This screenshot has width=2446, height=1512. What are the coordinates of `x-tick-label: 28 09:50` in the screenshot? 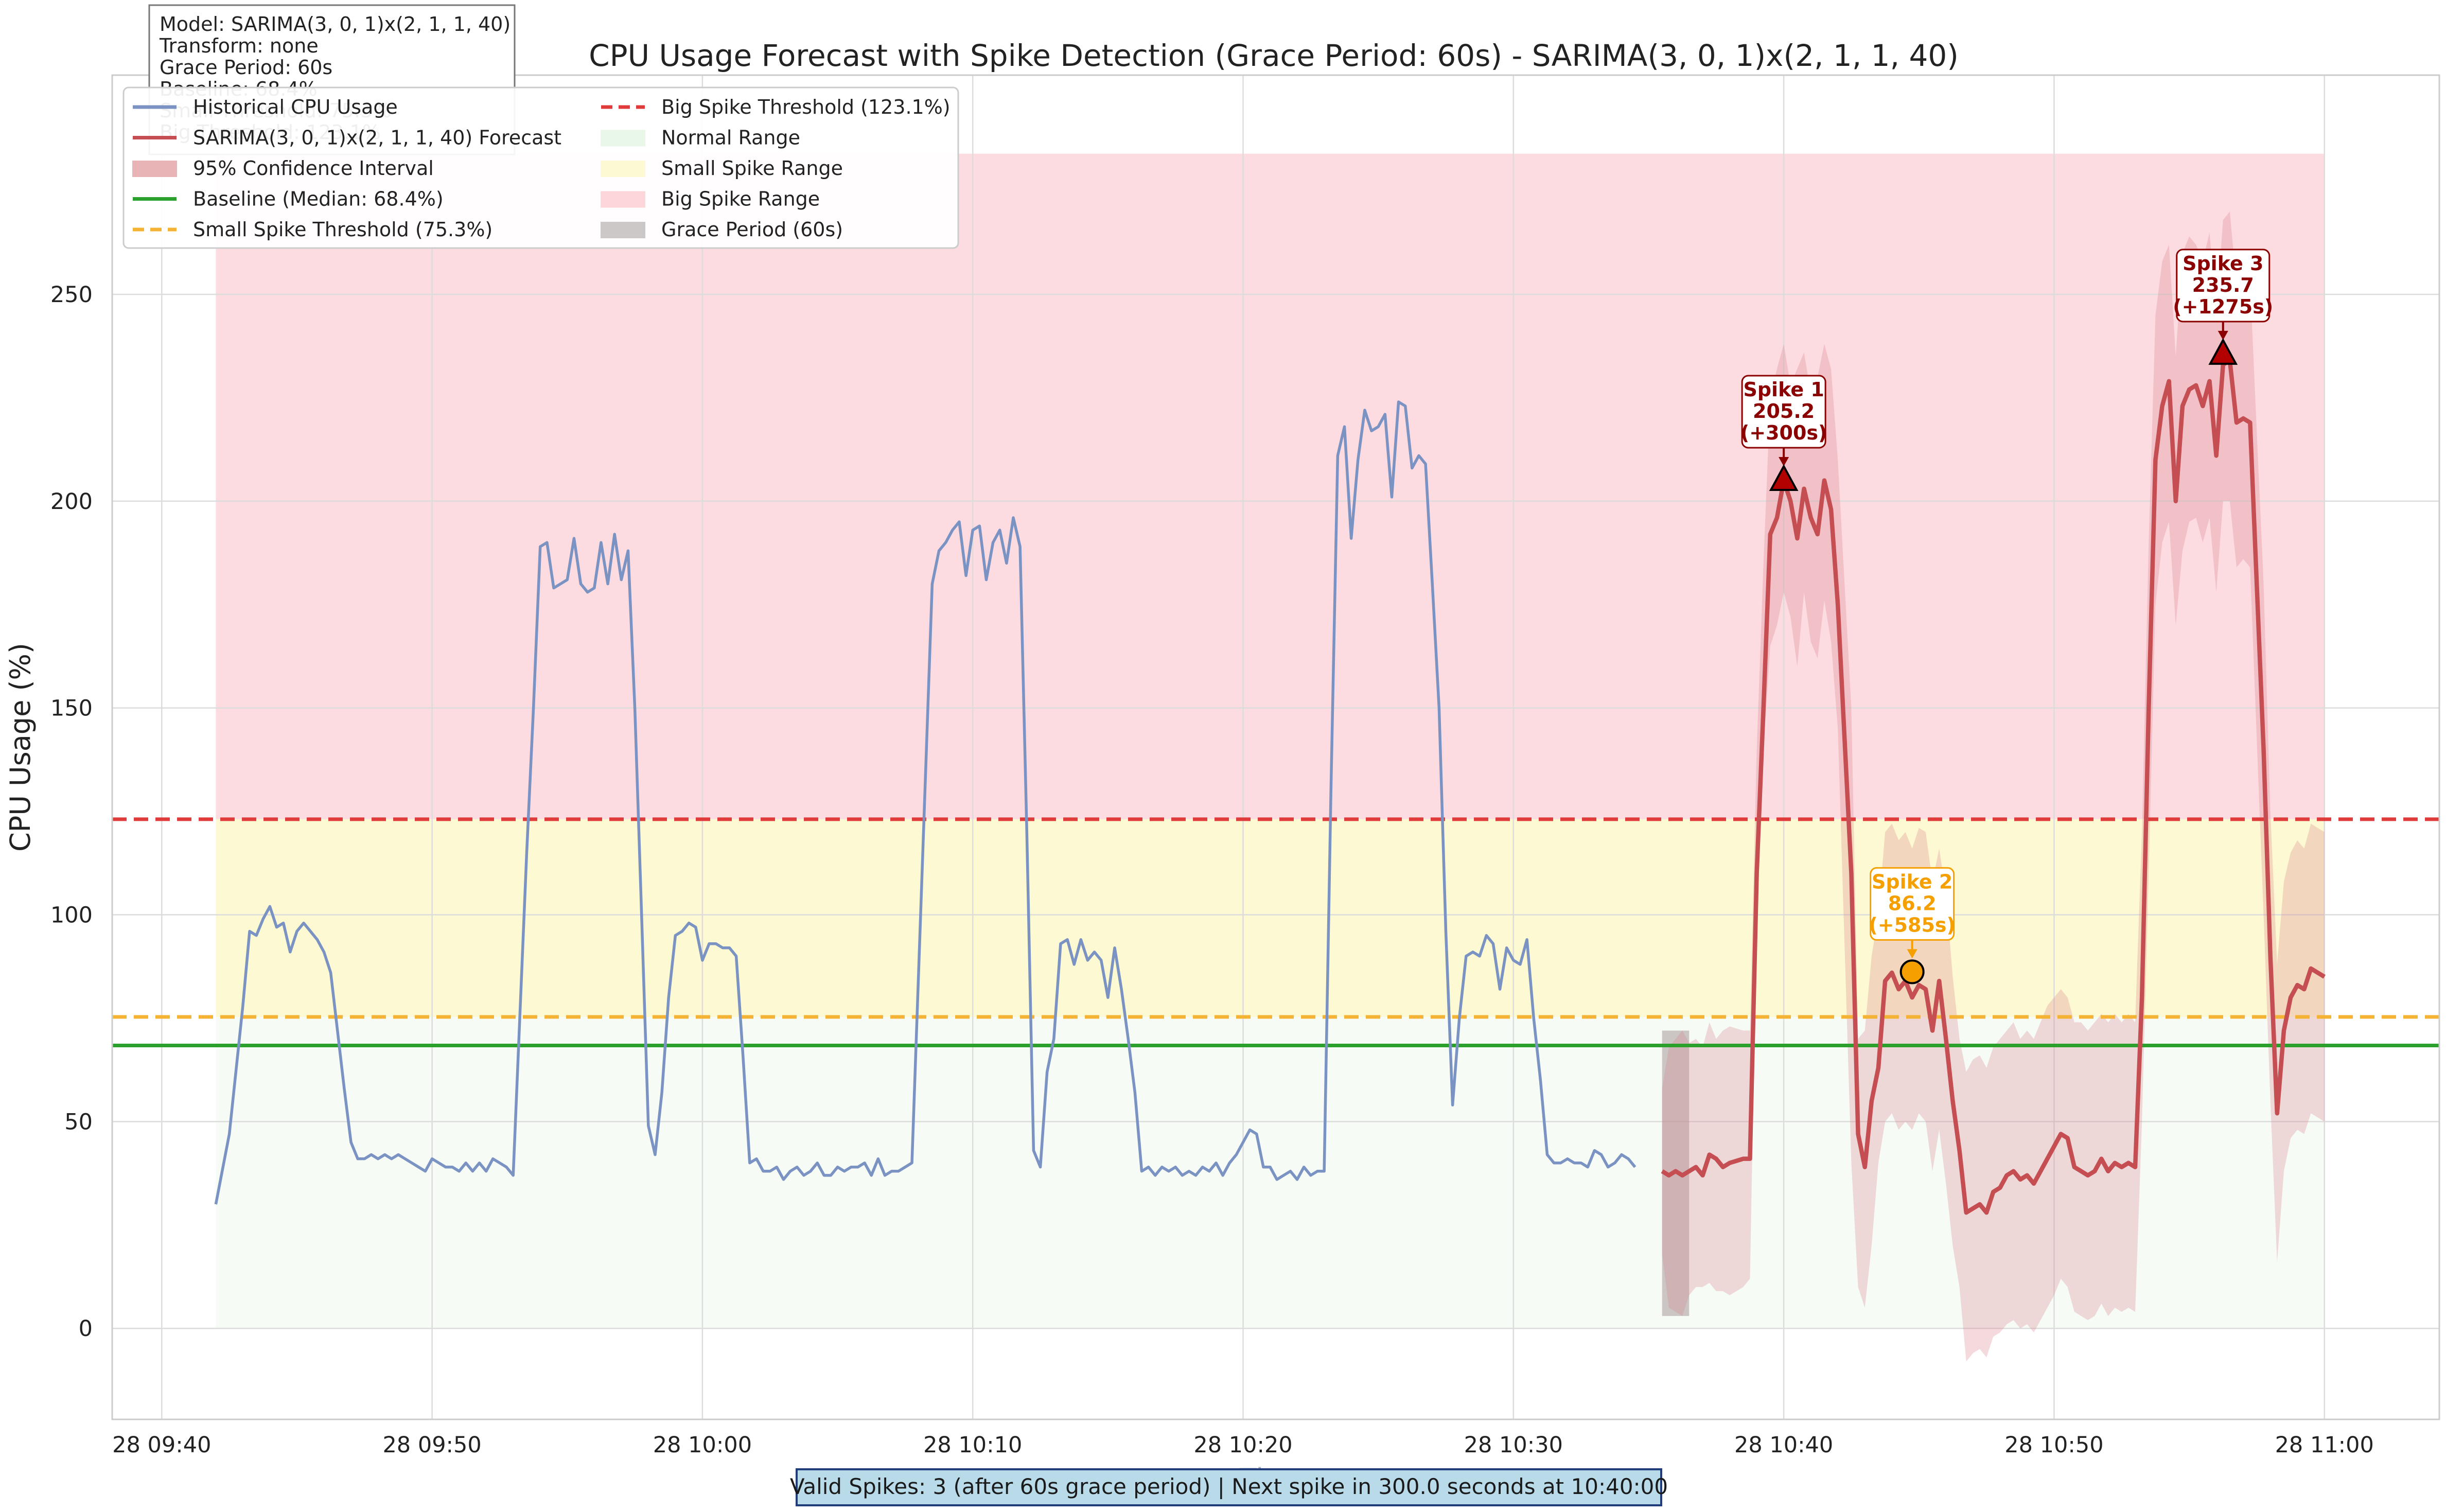 It's located at (431, 1445).